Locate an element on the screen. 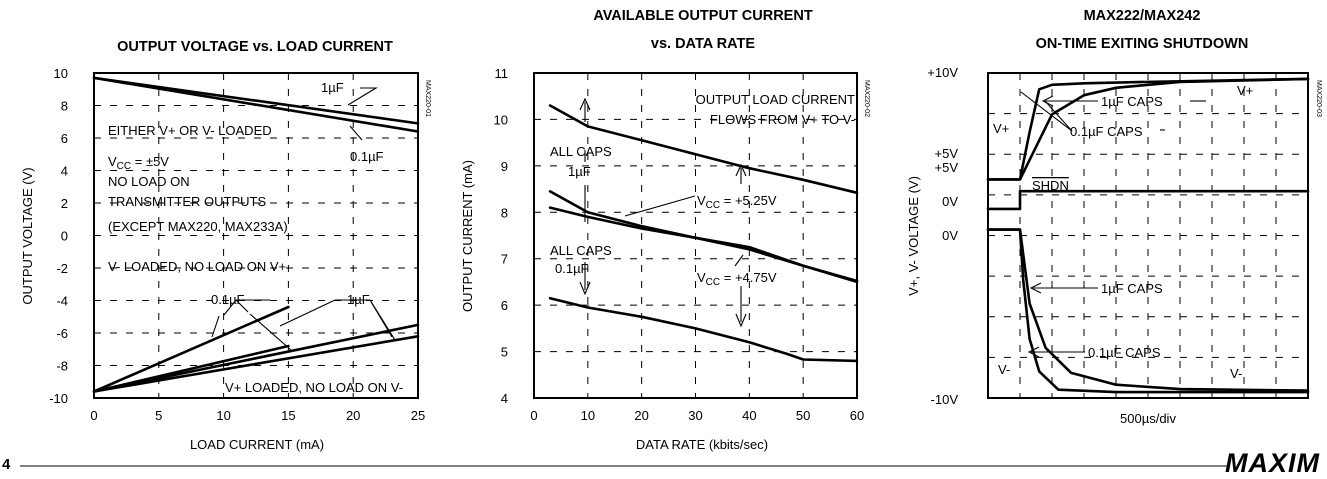  chart1-ann-01uF: 0.1µF is located at coordinates (367, 156).